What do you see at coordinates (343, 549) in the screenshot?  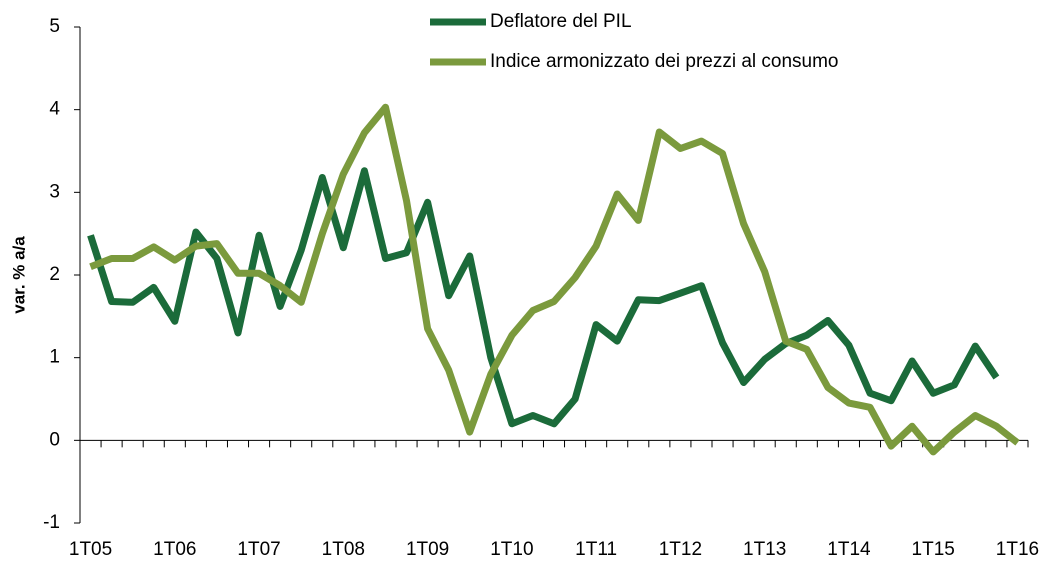 I see `x-tick-label: 1T08` at bounding box center [343, 549].